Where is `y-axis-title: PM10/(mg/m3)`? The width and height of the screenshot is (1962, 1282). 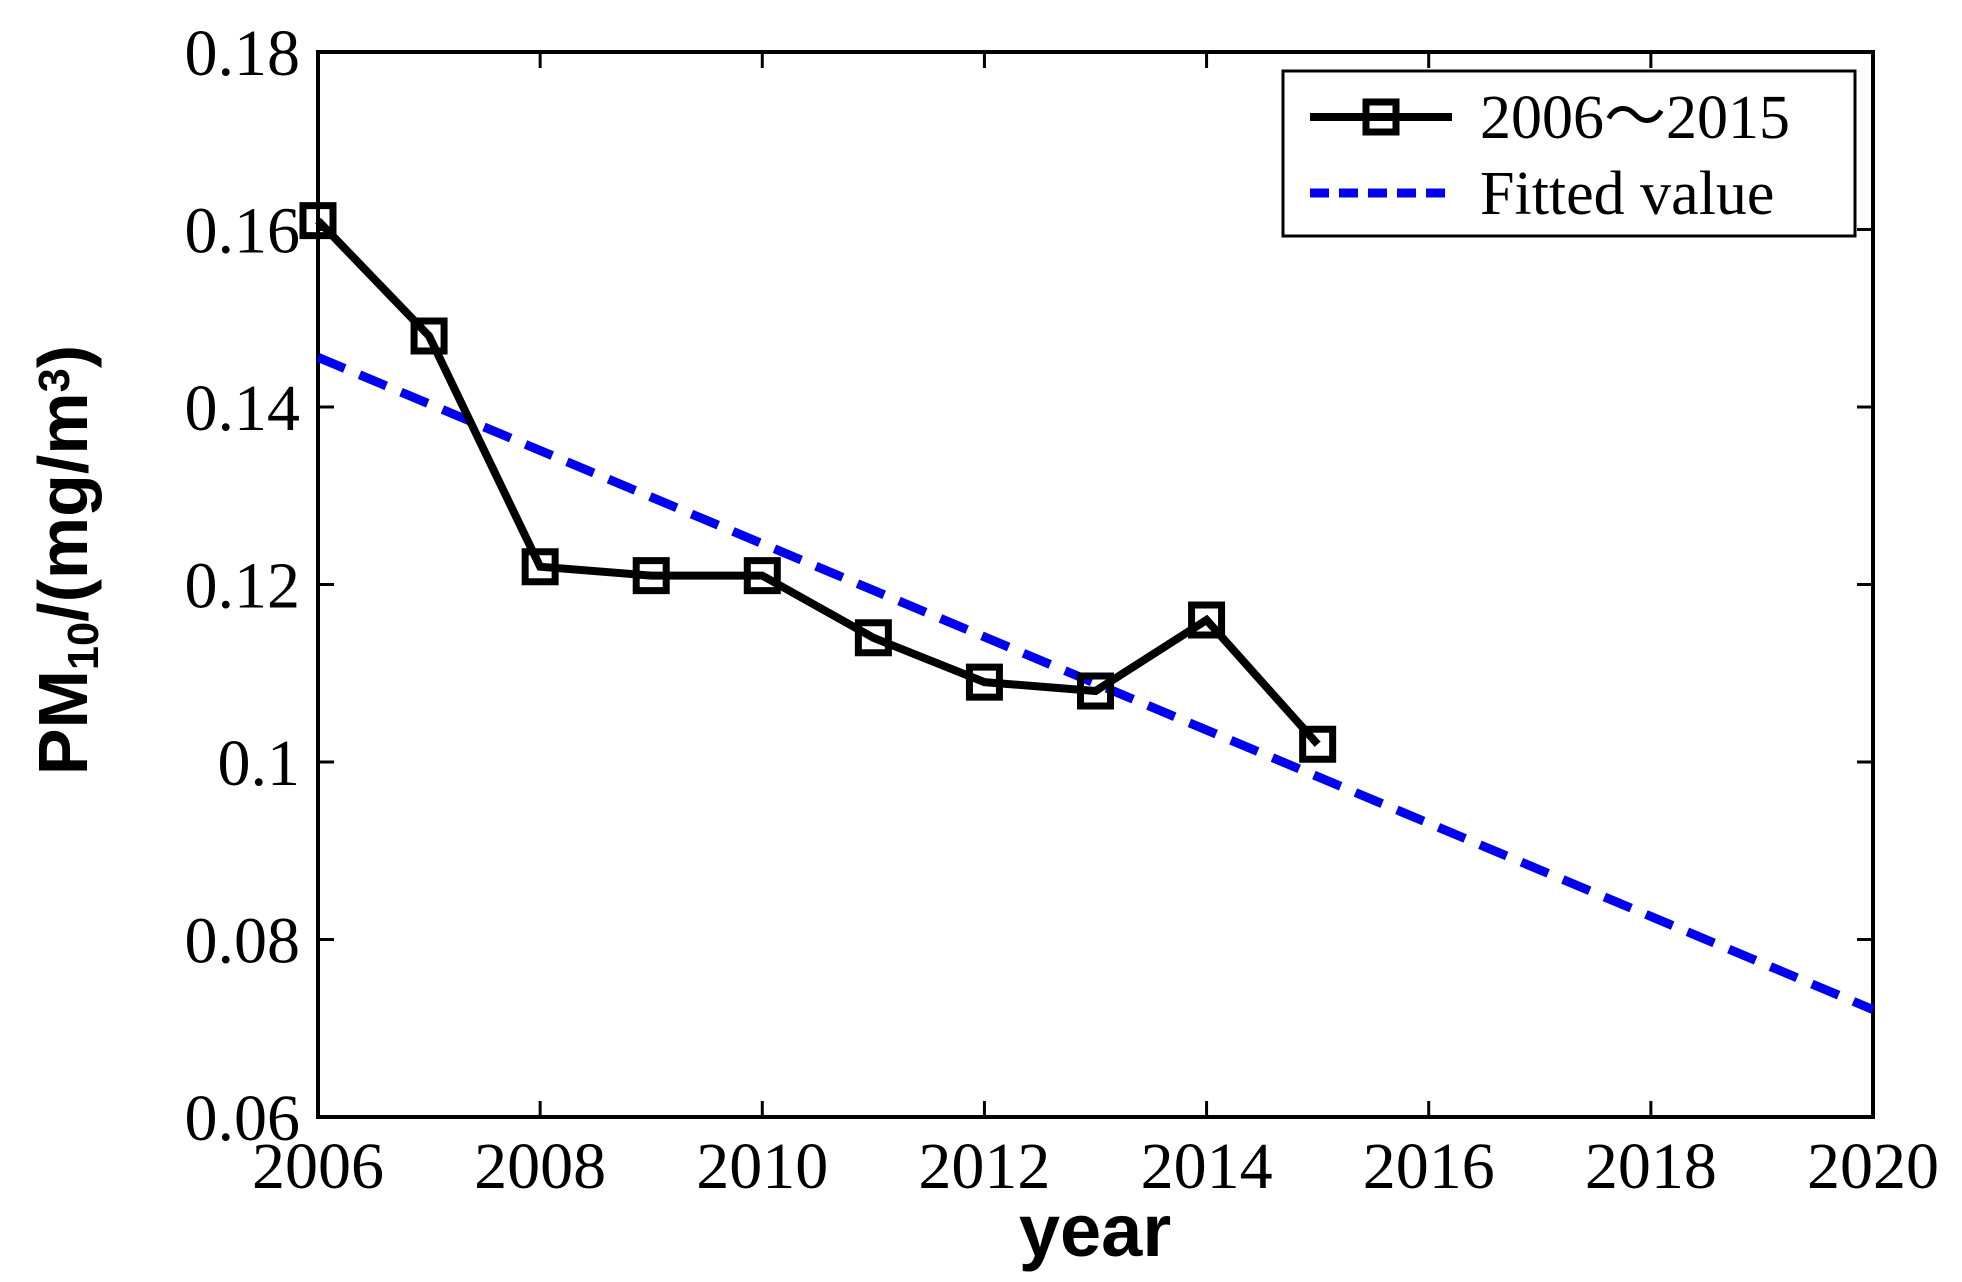 y-axis-title: PM10/(mg/m3) is located at coordinates (63, 560).